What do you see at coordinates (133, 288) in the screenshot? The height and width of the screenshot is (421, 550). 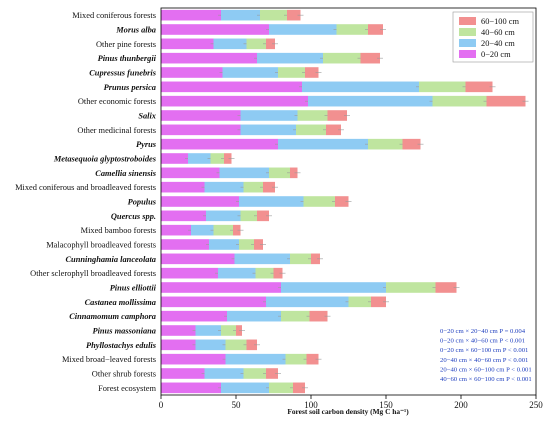 I see `category-label: Pinus elliottii` at bounding box center [133, 288].